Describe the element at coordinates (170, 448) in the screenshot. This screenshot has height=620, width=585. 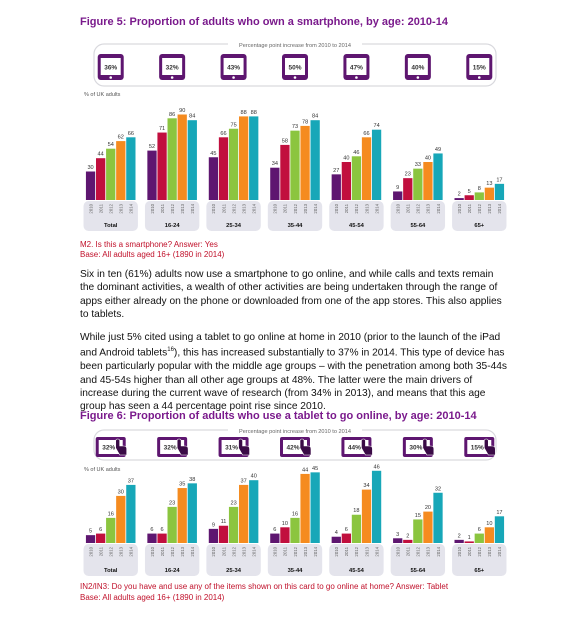
I see `increase-value: 32%` at that location.